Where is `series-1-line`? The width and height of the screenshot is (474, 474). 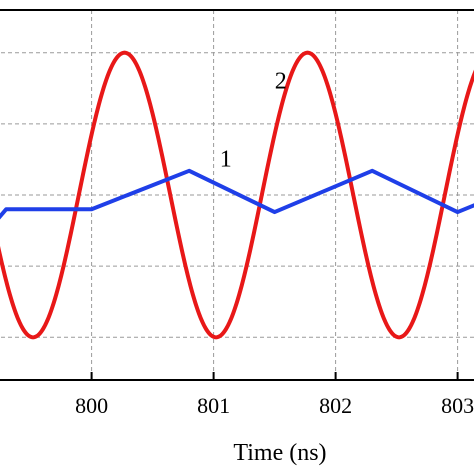 series-1-line is located at coordinates (237, 194).